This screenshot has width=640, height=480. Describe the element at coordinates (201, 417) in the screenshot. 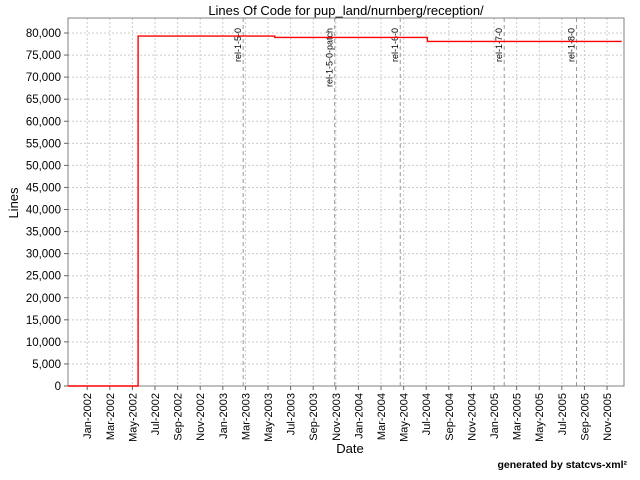

I see `x-tick-label: Nov-2002` at that location.